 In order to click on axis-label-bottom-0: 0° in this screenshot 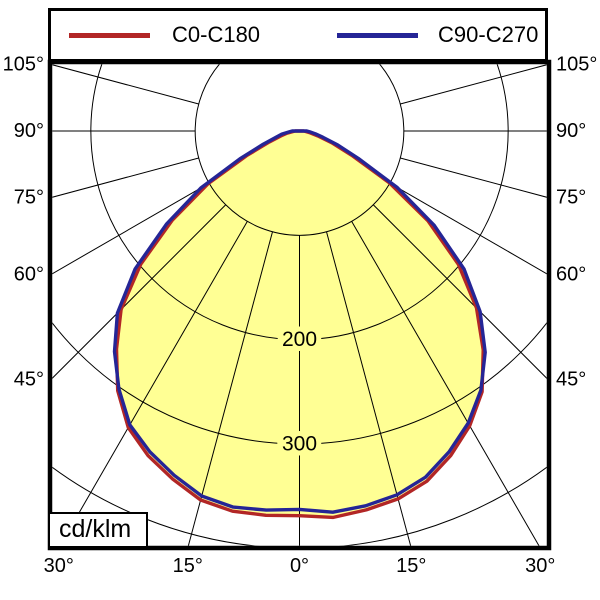, I will do `click(299, 566)`.